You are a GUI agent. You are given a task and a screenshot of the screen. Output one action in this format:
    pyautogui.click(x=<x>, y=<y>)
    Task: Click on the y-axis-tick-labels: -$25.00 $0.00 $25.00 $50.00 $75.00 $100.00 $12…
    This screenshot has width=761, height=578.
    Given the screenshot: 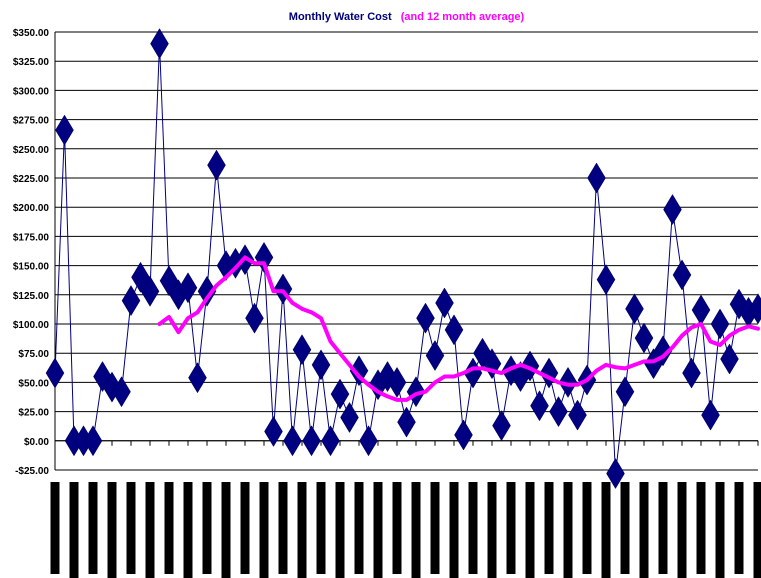 What is the action you would take?
    pyautogui.click(x=31, y=252)
    